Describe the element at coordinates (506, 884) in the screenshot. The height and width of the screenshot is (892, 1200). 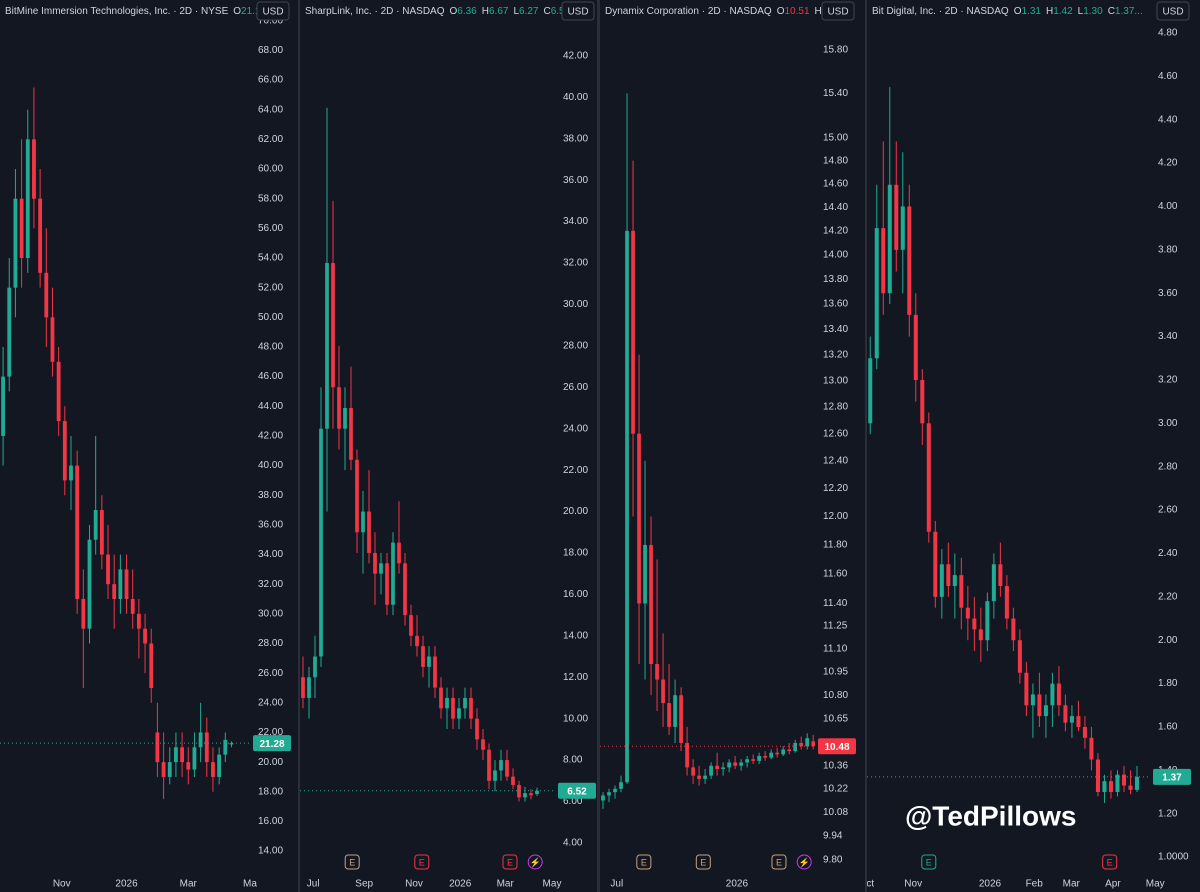
I see `x-tick-label: Mar` at that location.